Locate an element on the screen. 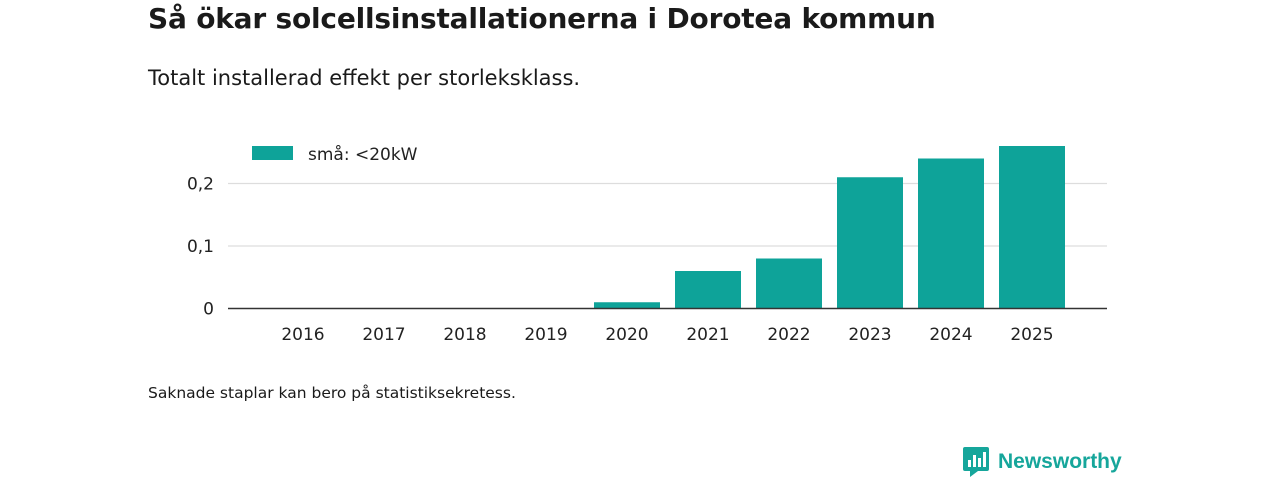 Image resolution: width=1280 pixels, height=480 pixels. x-tick-label: 2021 is located at coordinates (707, 335).